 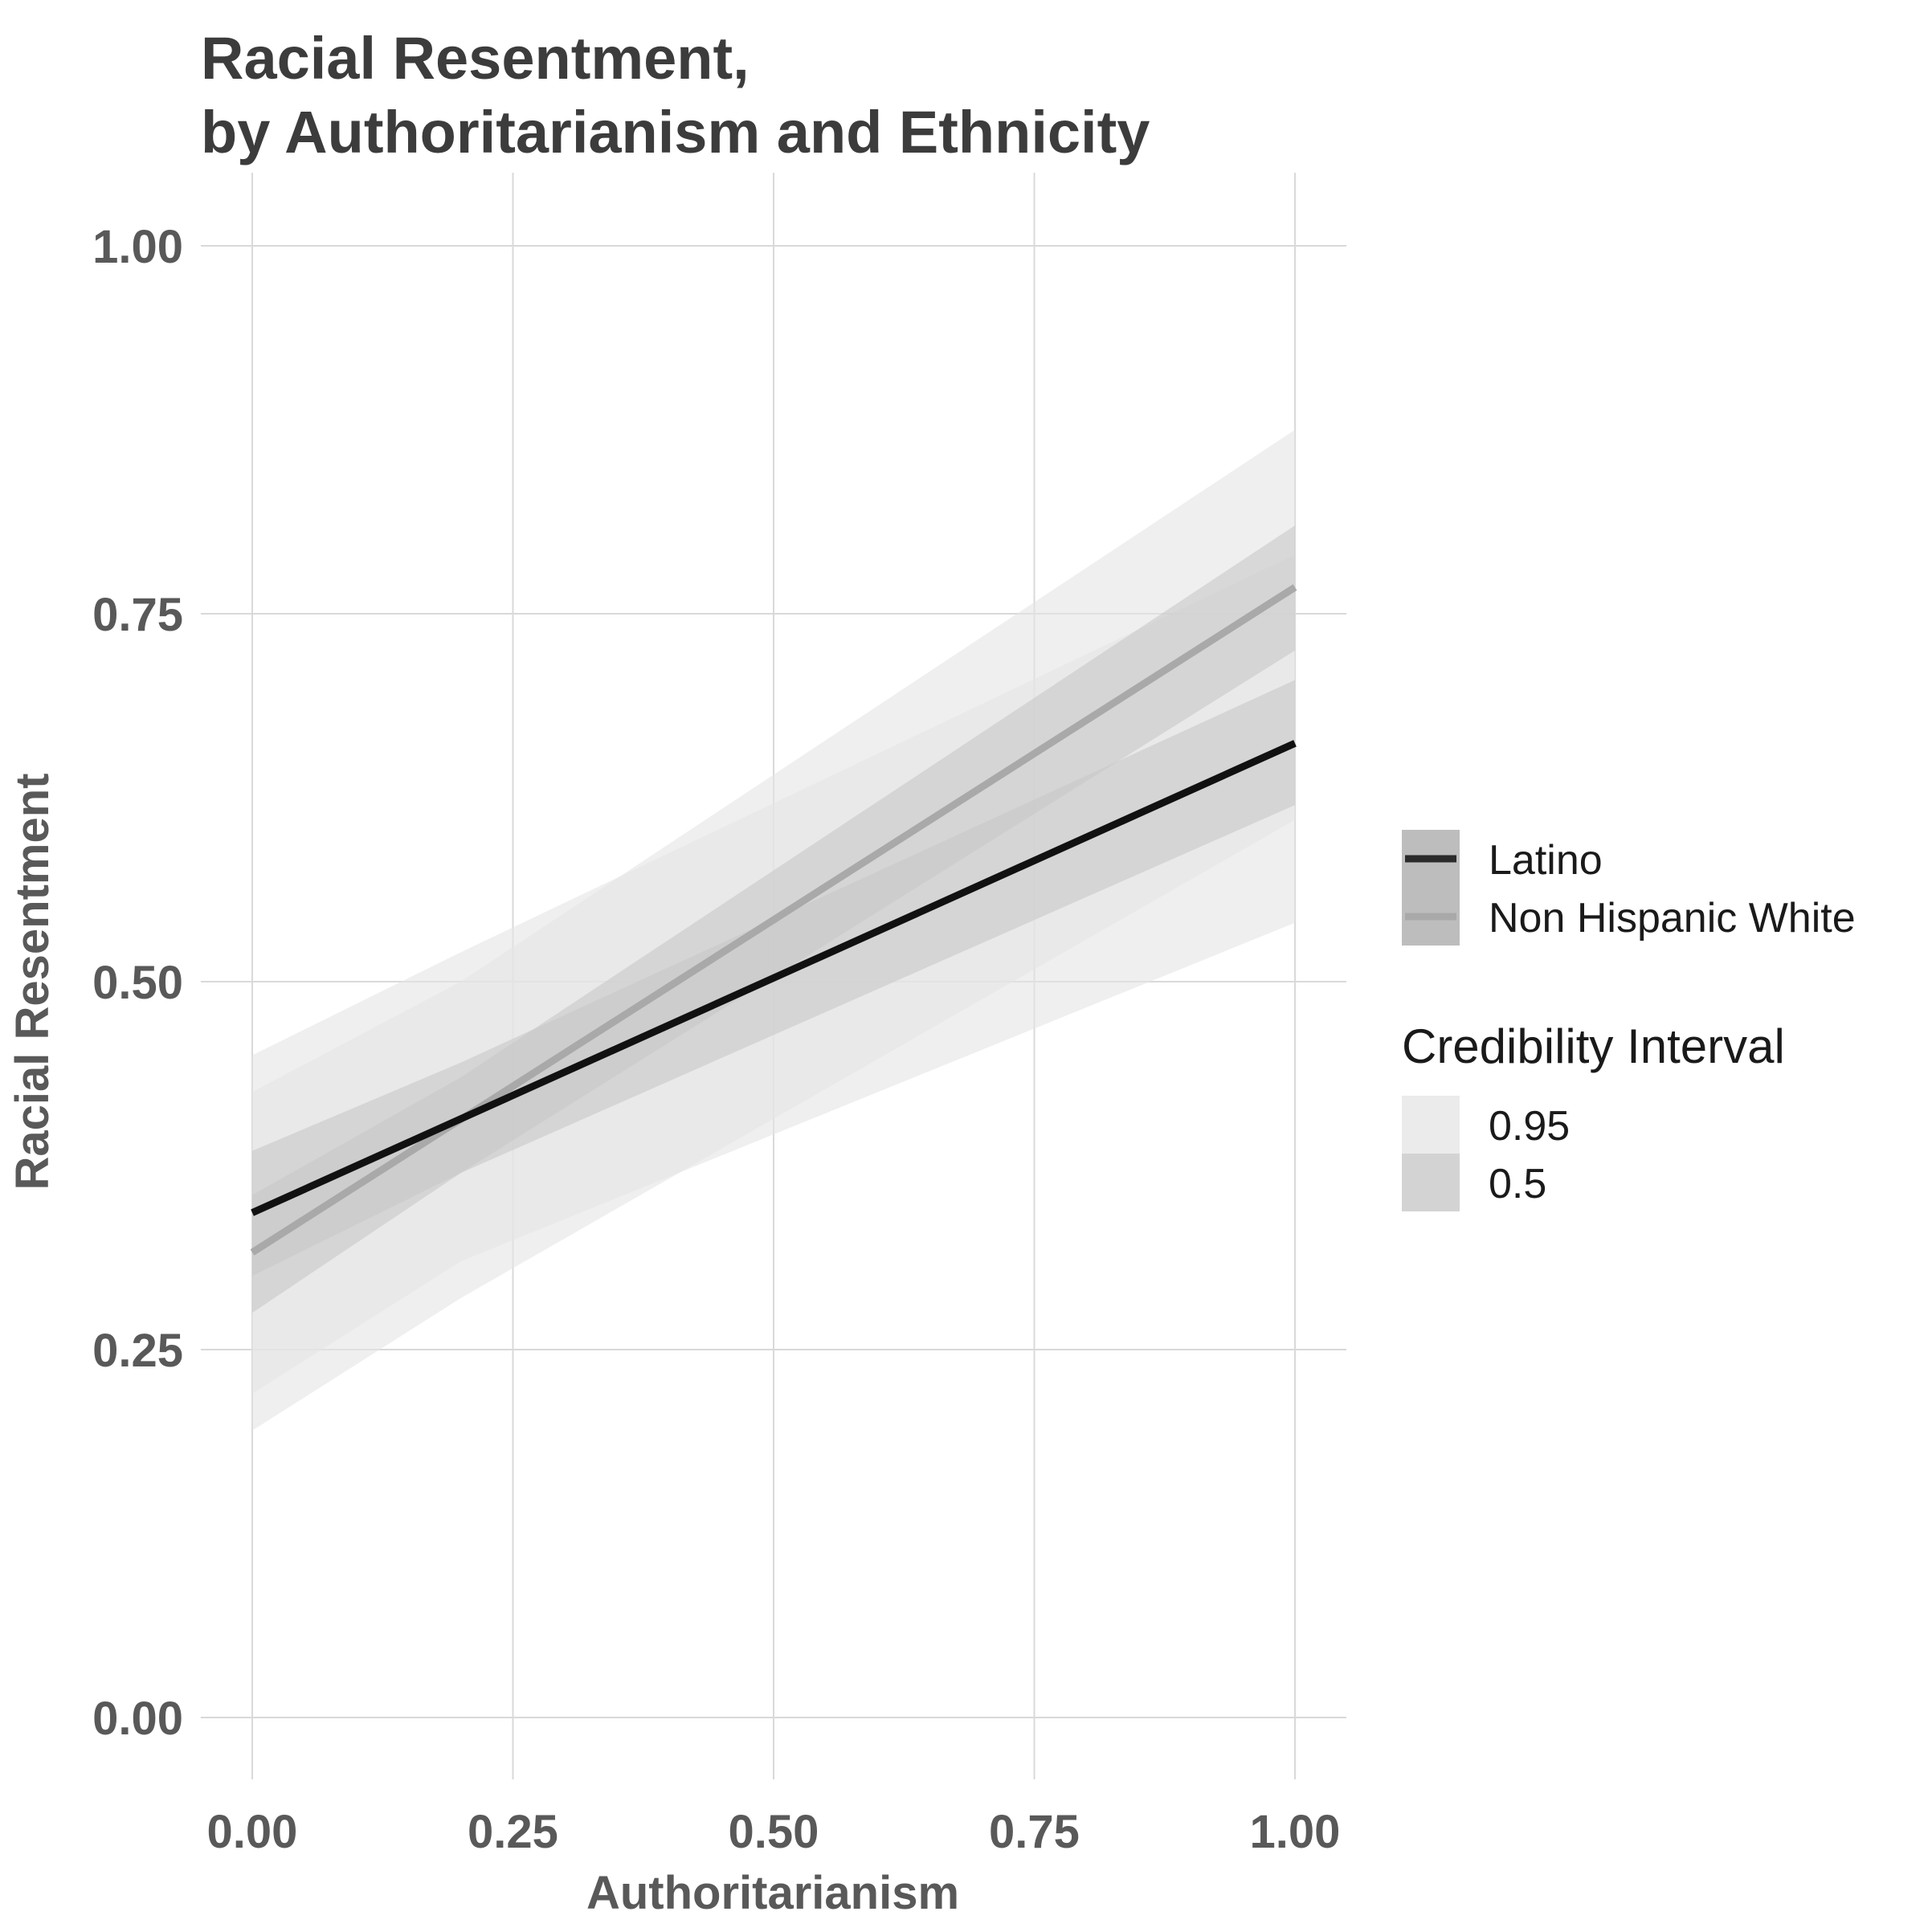 I want to click on legend-label-non-hispanic-white: Non Hispanic White, so click(x=1673, y=918).